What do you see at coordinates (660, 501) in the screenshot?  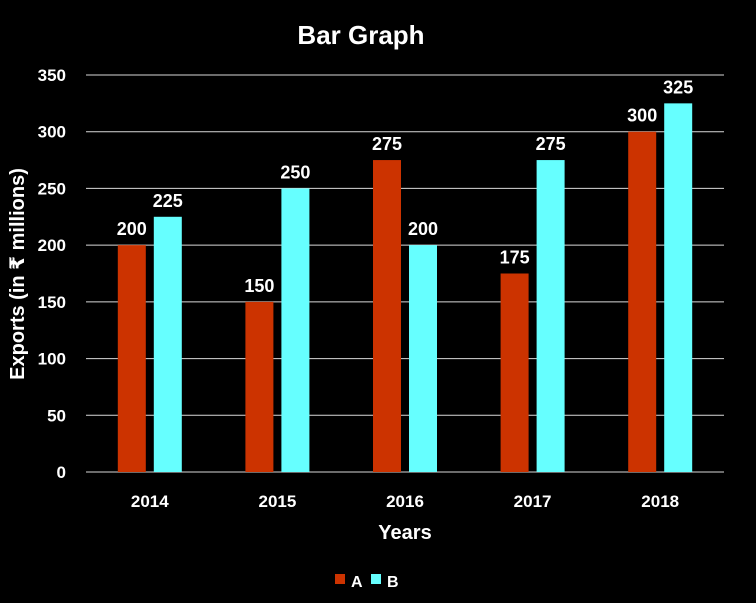 I see `x-tick-label: 2018` at bounding box center [660, 501].